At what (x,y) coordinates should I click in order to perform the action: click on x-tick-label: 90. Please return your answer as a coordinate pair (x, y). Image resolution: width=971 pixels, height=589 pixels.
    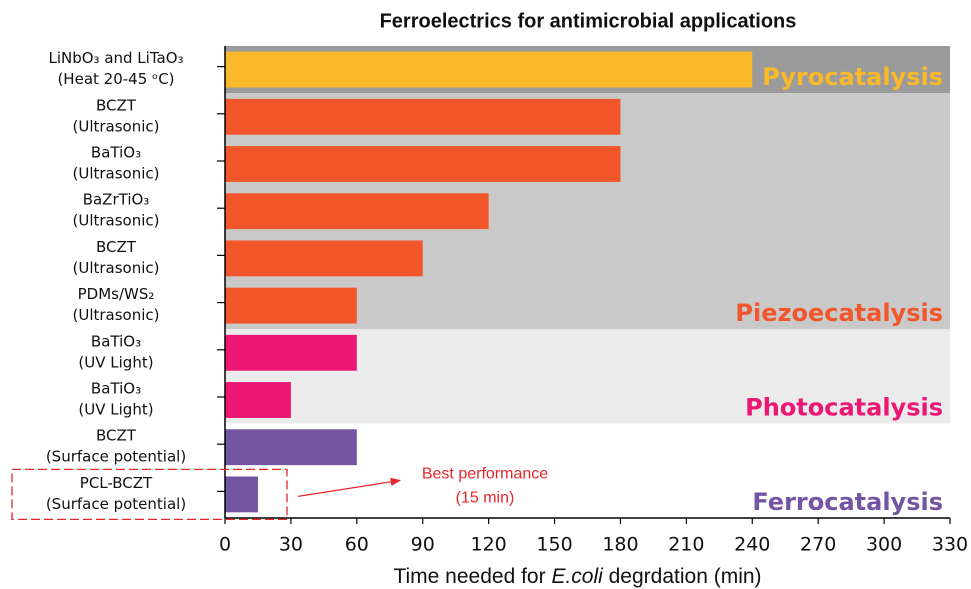
    Looking at the image, I should click on (423, 545).